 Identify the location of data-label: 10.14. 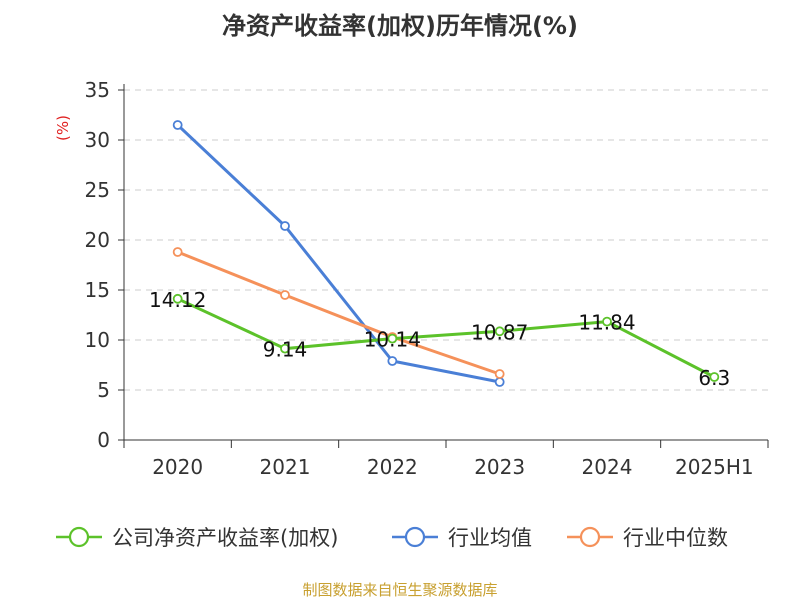
(392, 340).